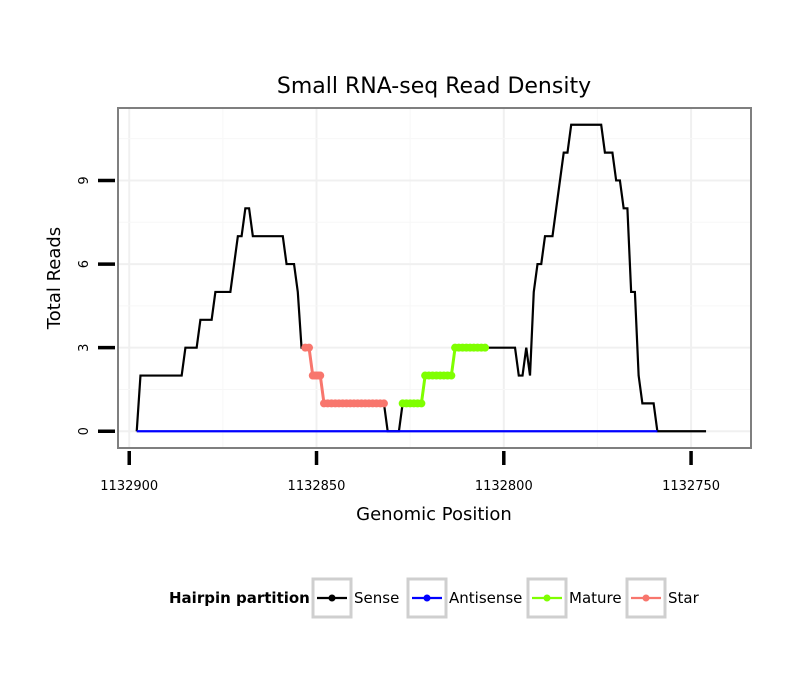 The image size is (810, 690). Describe the element at coordinates (691, 486) in the screenshot. I see `x-tick-label: 1132750` at that location.